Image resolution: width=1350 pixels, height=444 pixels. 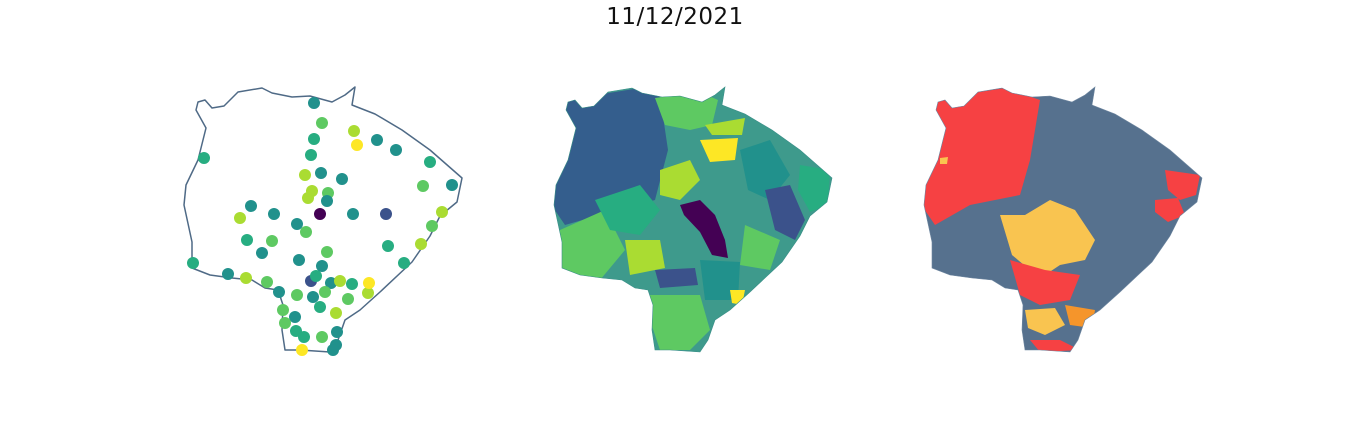 I want to click on station-markers, so click(x=322, y=226).